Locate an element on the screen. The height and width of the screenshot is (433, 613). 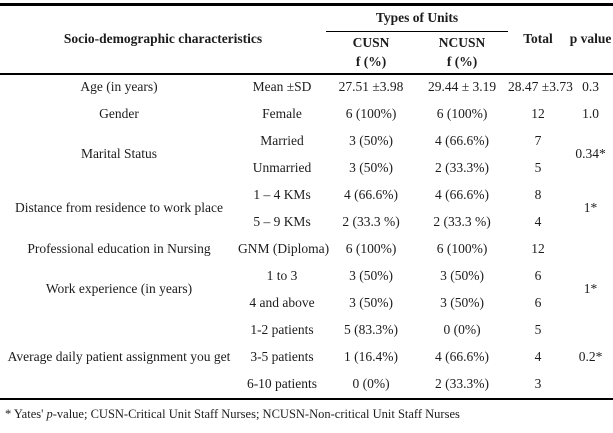
subcategory-cell: 6-10 patients is located at coordinates (282, 383).